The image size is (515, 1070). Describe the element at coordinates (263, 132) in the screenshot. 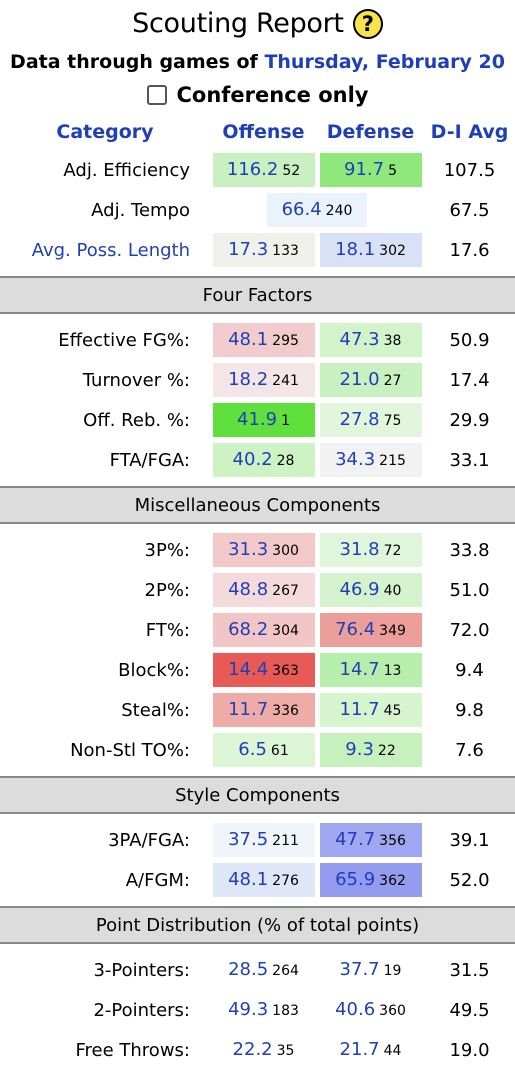

I see `column-header-offense: Offense` at that location.